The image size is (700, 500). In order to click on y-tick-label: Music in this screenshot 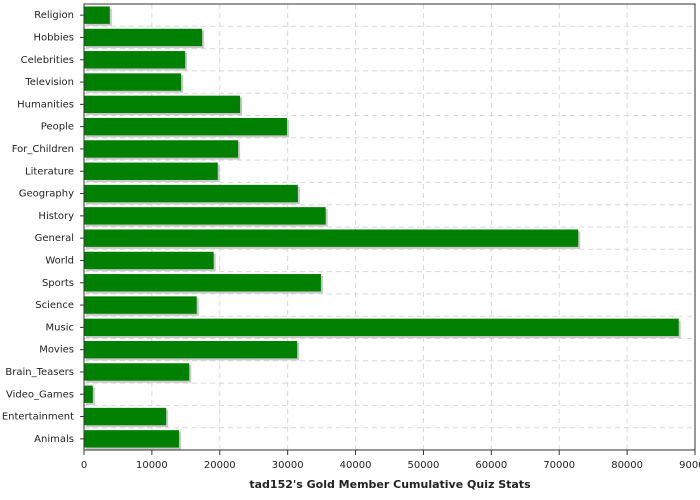, I will do `click(60, 327)`.